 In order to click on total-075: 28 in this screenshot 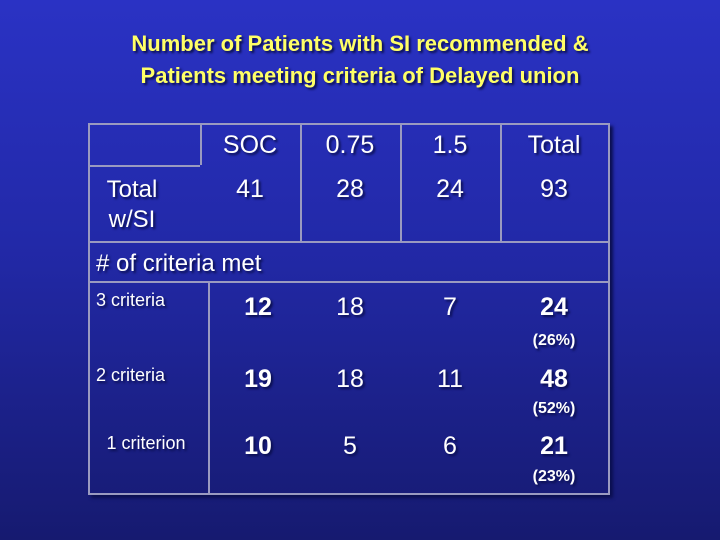, I will do `click(350, 189)`.